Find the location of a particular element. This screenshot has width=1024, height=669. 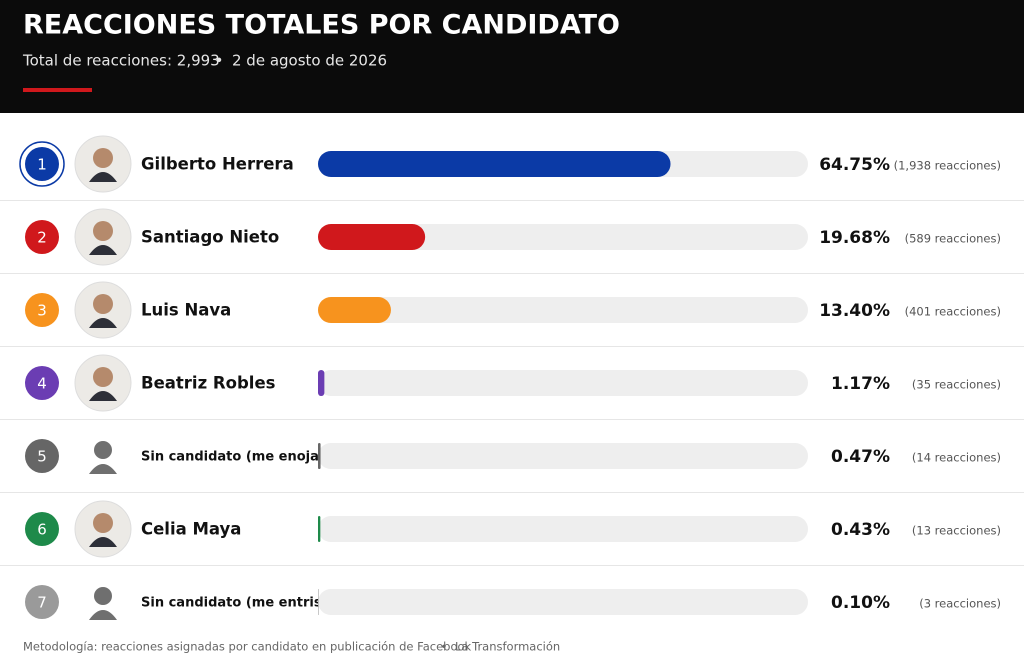

value-label: 19.68% is located at coordinates (854, 238).